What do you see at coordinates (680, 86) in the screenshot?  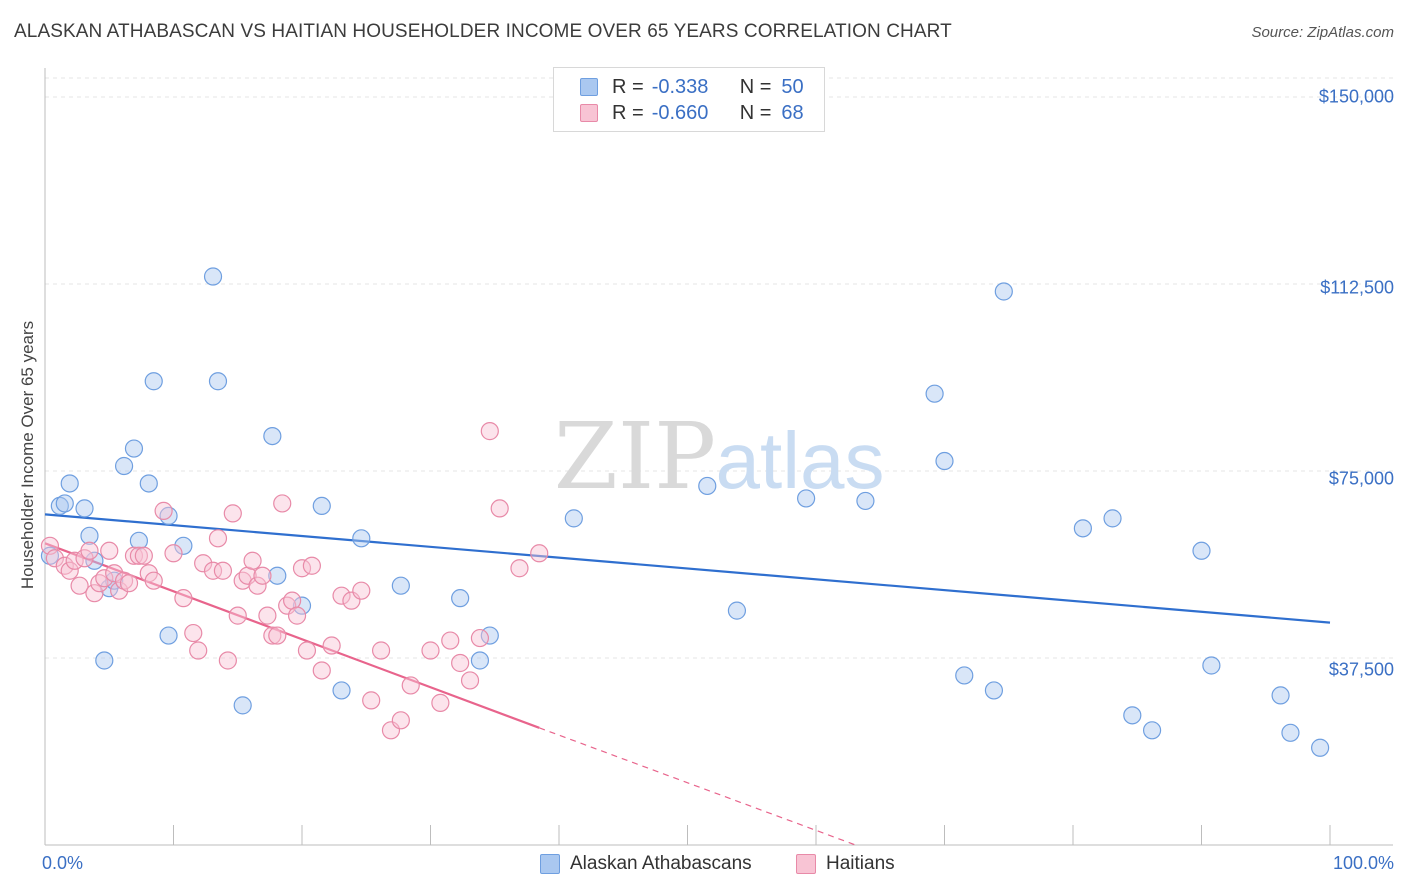 I see `r-value: -0.338` at bounding box center [680, 86].